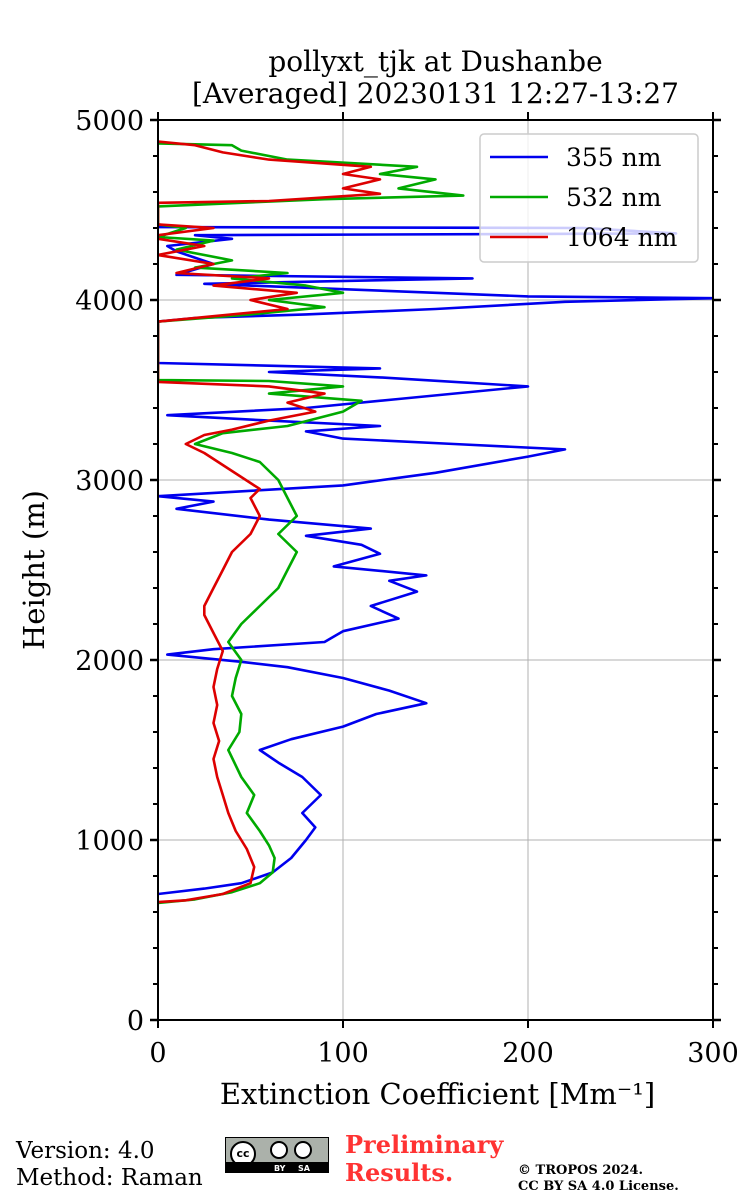 The height and width of the screenshot is (1200, 750). I want to click on y-tick-label: 4000, so click(109, 301).